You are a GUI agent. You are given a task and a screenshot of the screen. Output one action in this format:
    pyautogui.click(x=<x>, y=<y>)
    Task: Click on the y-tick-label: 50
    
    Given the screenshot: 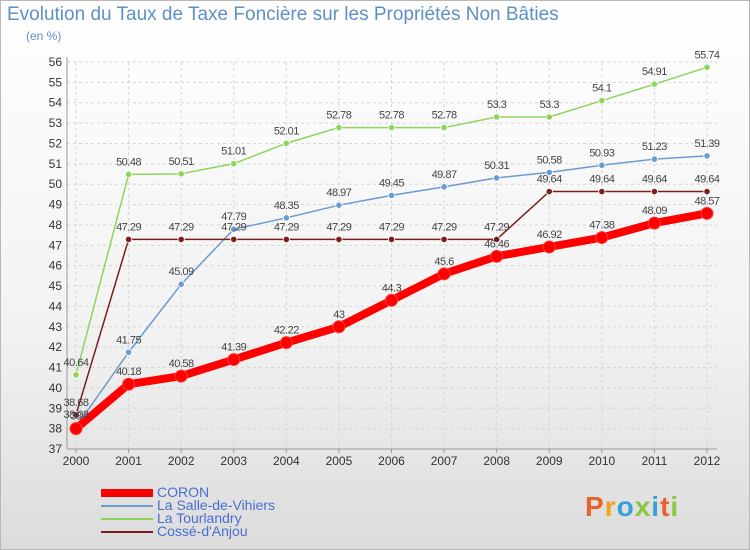 What is the action you would take?
    pyautogui.click(x=56, y=184)
    